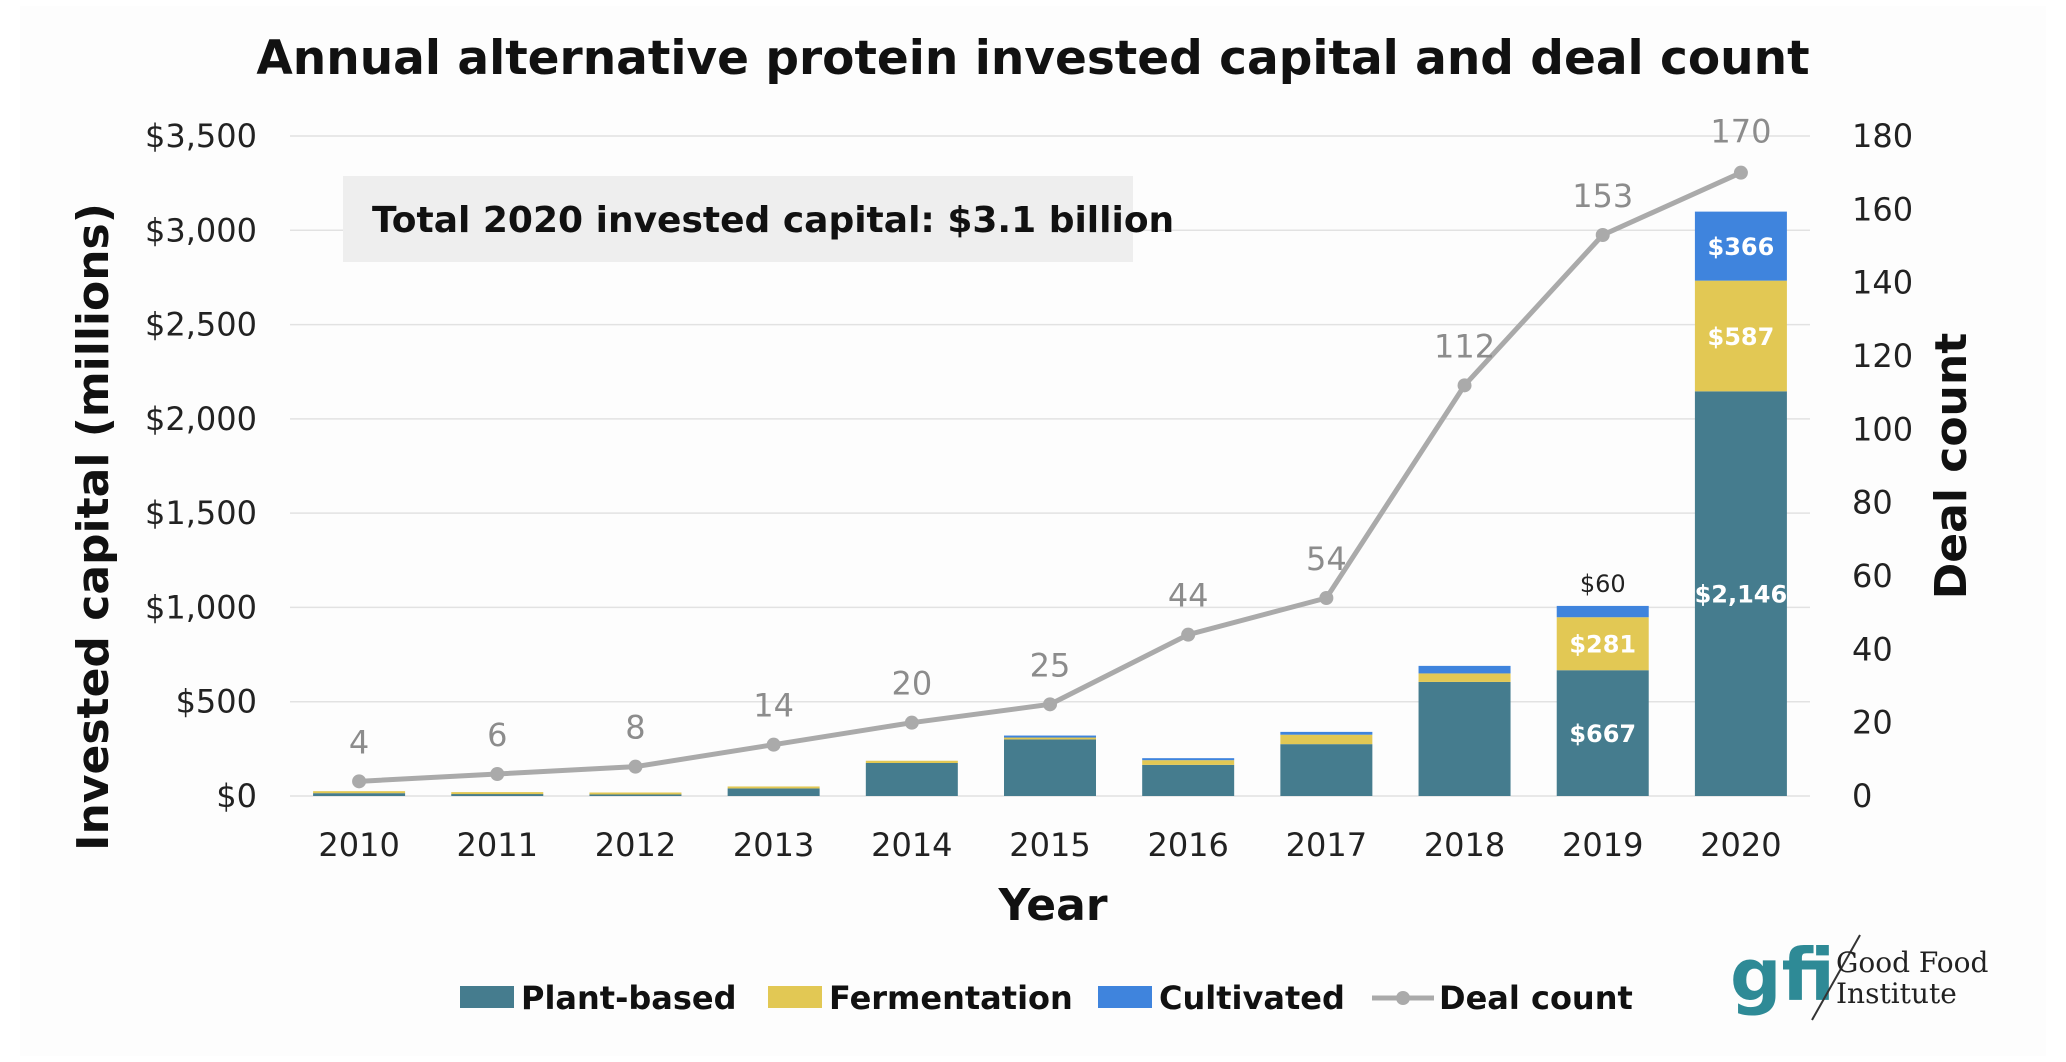 Image resolution: width=2066 pixels, height=1062 pixels. I want to click on bar-plant-based-2018, so click(1464, 738).